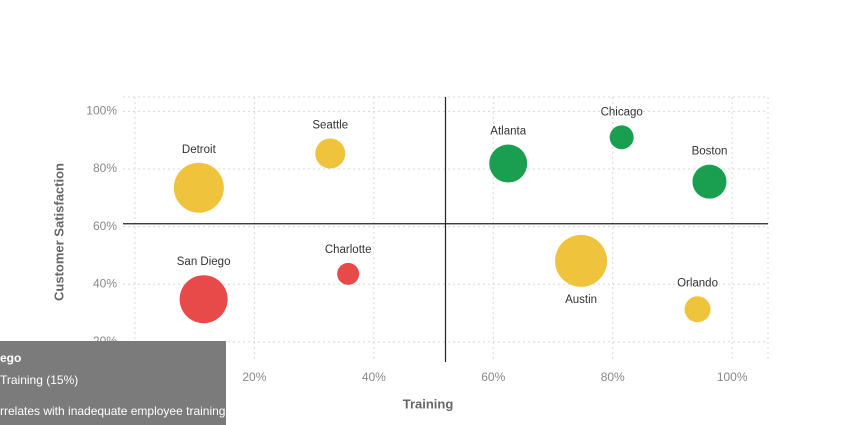 This screenshot has height=425, width=850. Describe the element at coordinates (101, 111) in the screenshot. I see `y-tick-label: 100%` at that location.